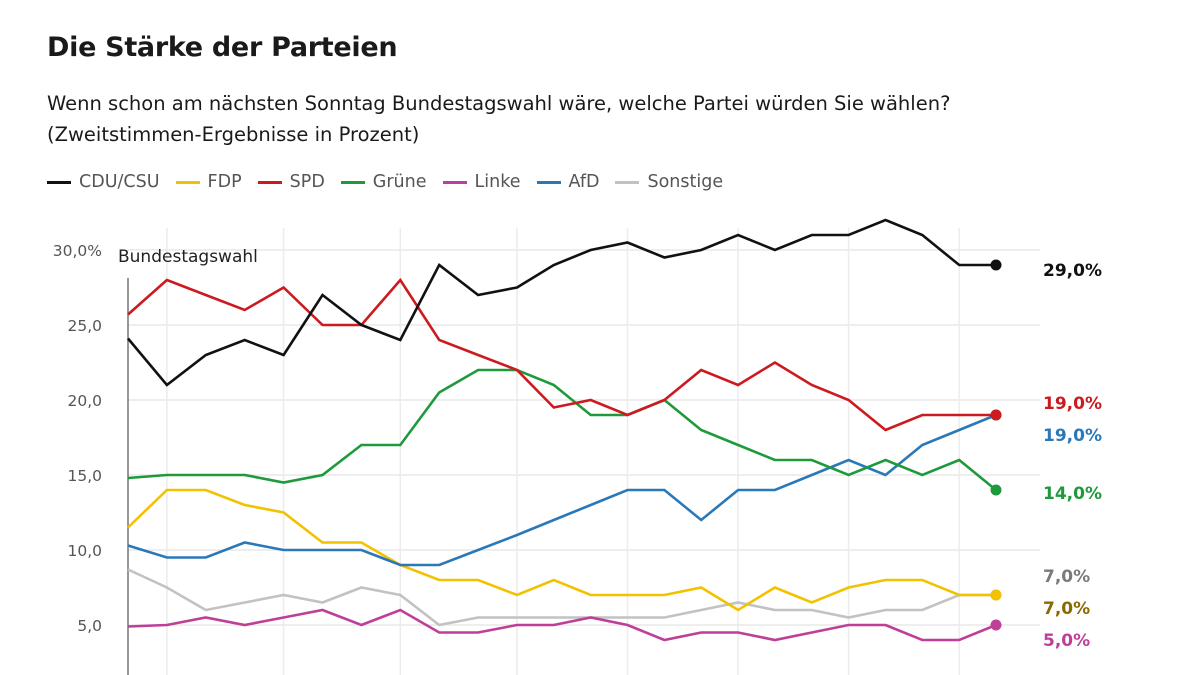 Image resolution: width=1200 pixels, height=675 pixels. What do you see at coordinates (1072, 494) in the screenshot?
I see `end-value-label: 14,0%` at bounding box center [1072, 494].